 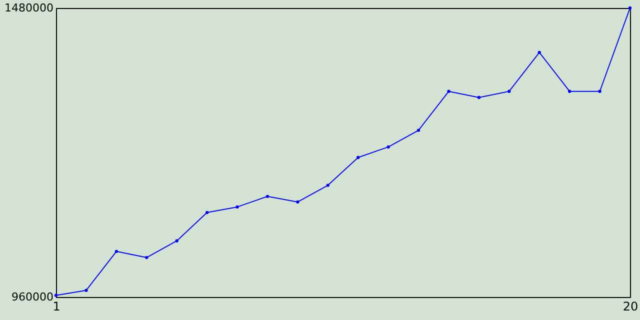 What do you see at coordinates (630, 307) in the screenshot?
I see `x-tick-label: 20` at bounding box center [630, 307].